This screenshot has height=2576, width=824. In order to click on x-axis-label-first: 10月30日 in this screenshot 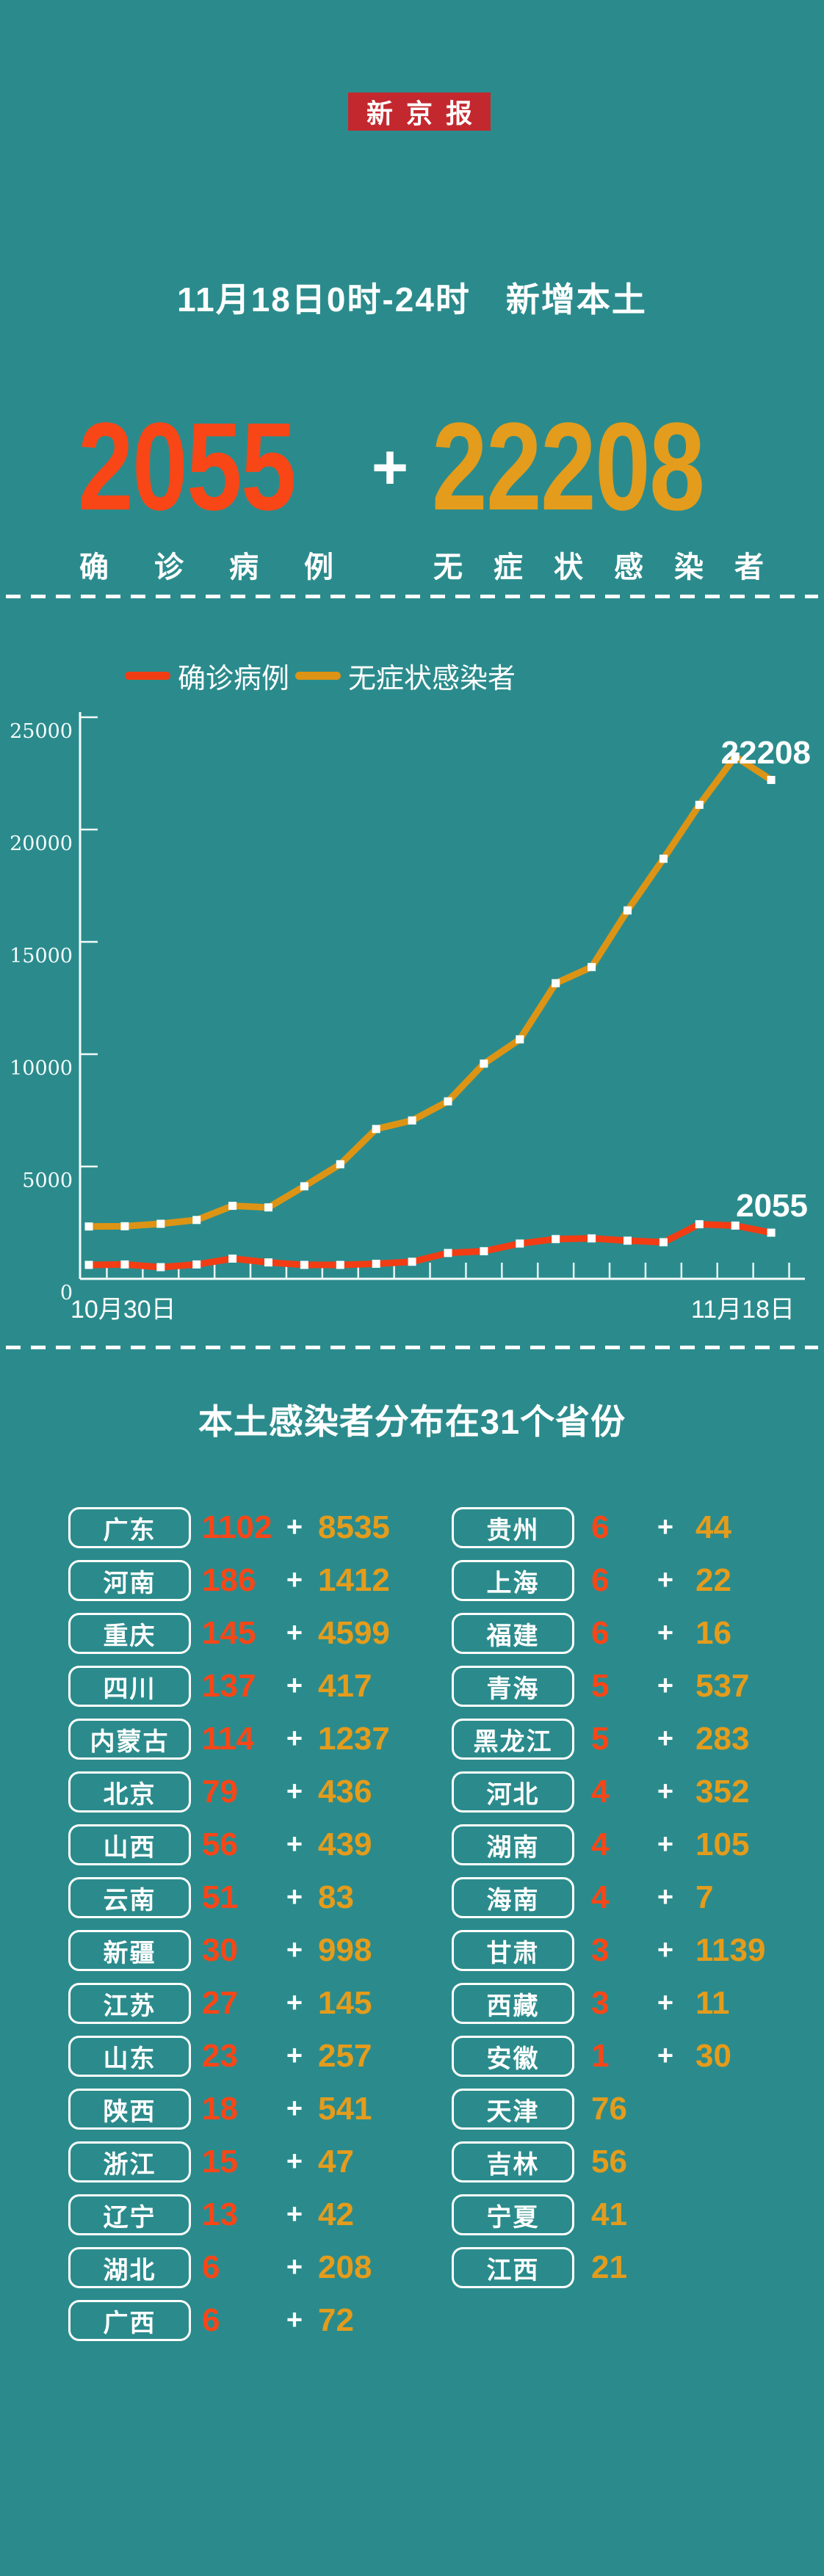, I will do `click(123, 1310)`.